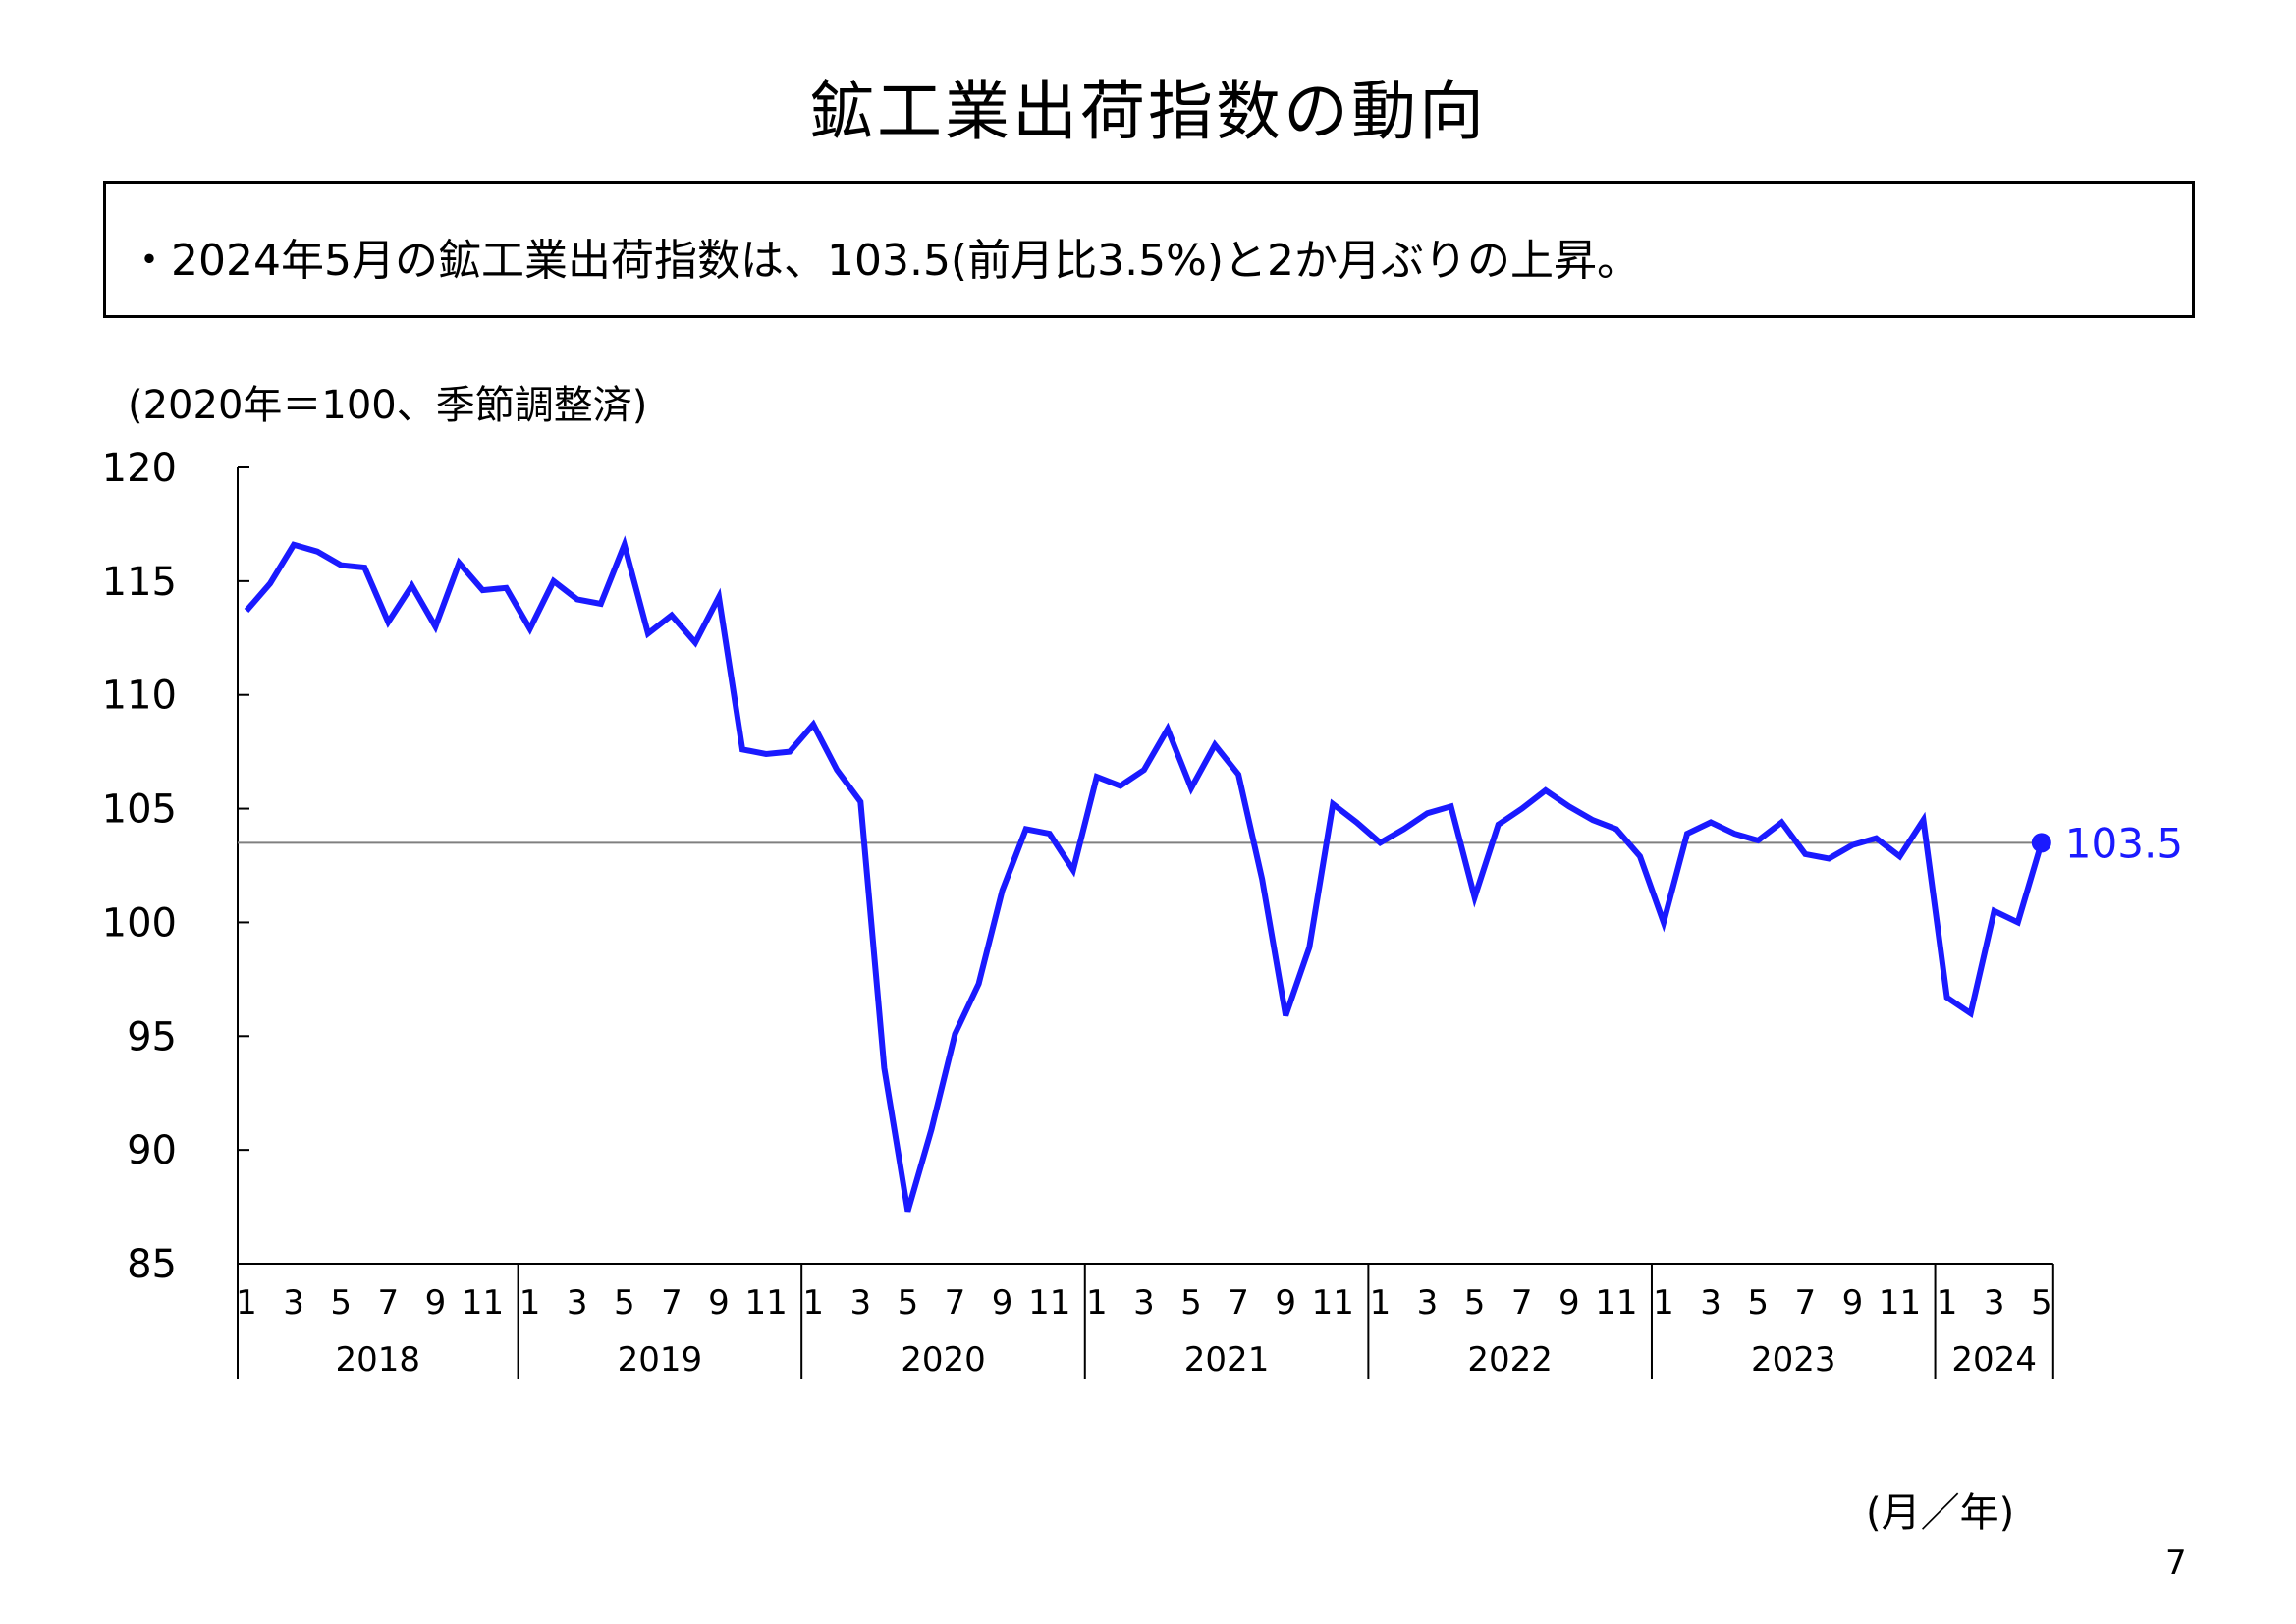 The image size is (2296, 1624). I want to click on y-tick-label: 105, so click(139, 810).